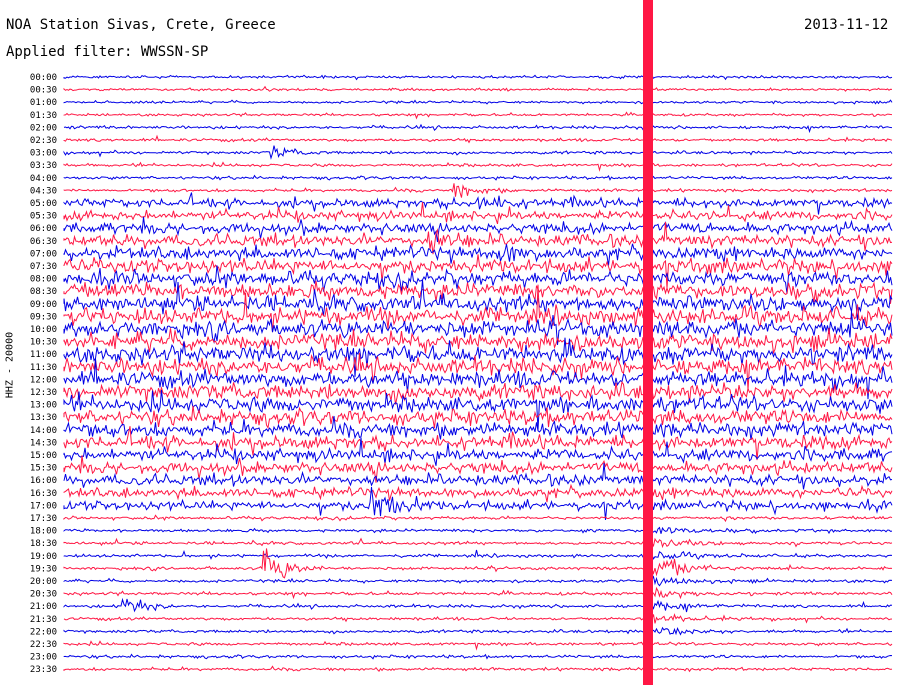  I want to click on time-label: 02:30, so click(43, 141).